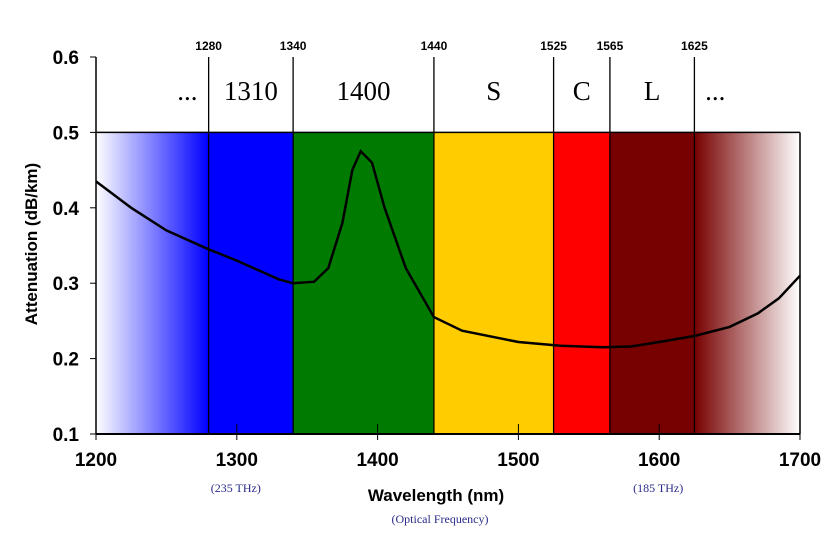 This screenshot has width=840, height=550. I want to click on band-boundary-label: 1625, so click(694, 46).